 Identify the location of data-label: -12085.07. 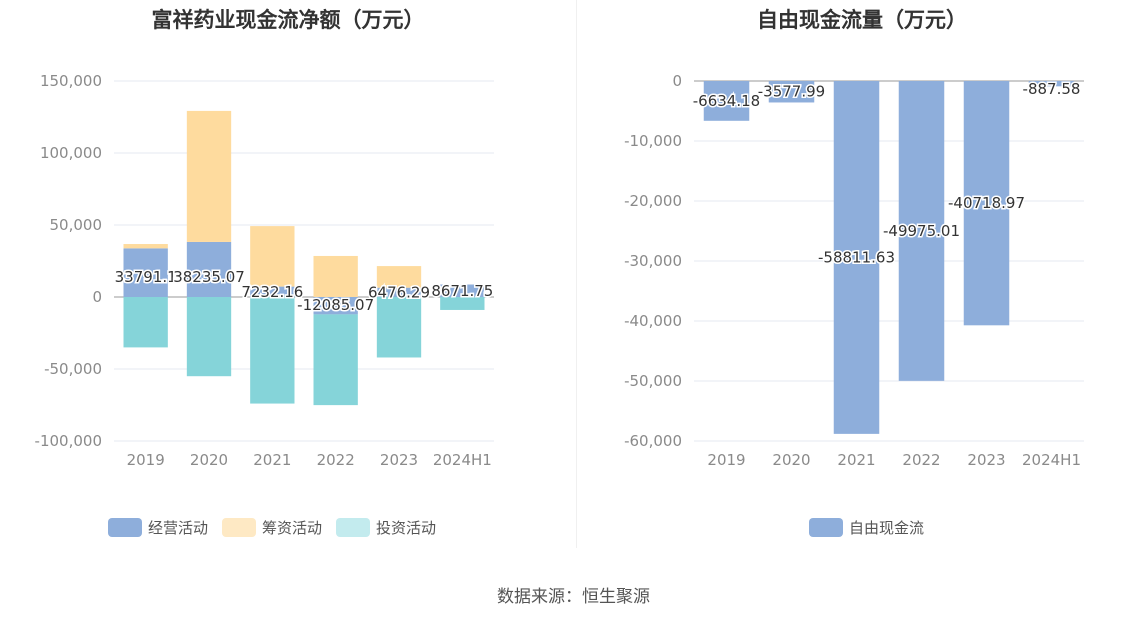
(335, 305).